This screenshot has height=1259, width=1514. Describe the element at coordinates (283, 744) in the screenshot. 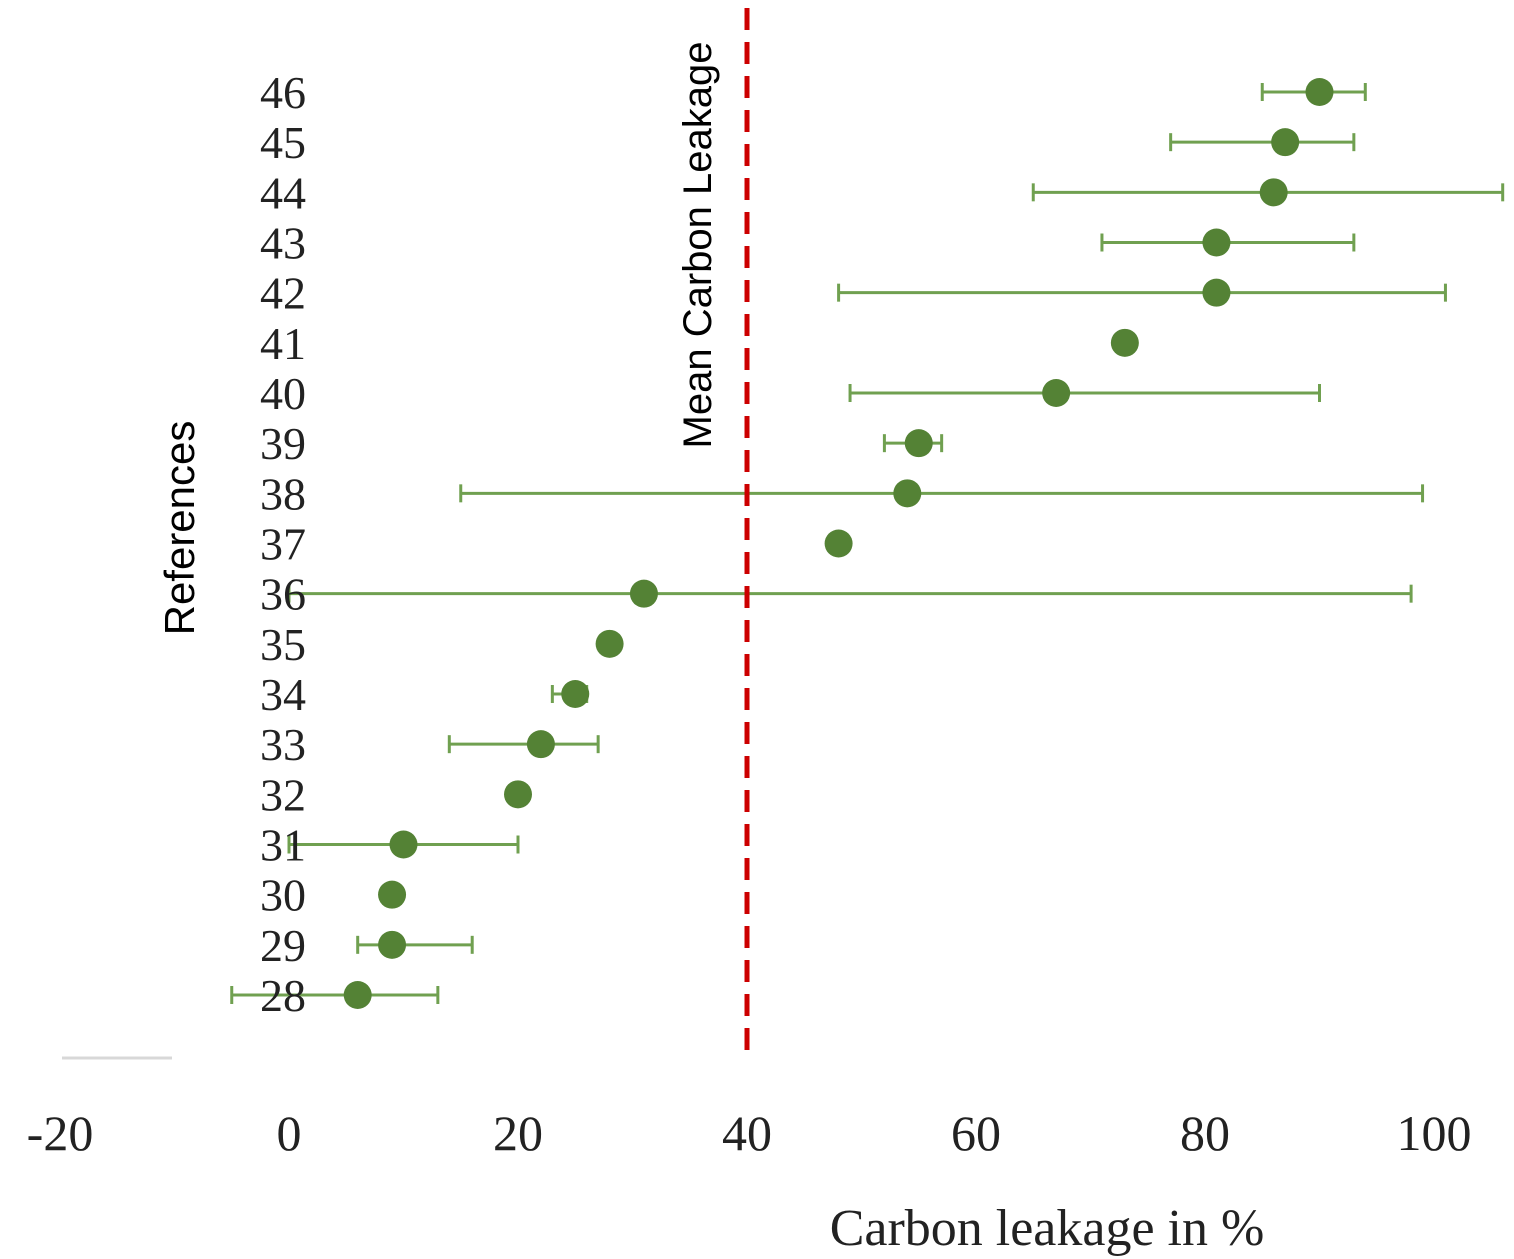

I see `reference-label-33: 33` at that location.